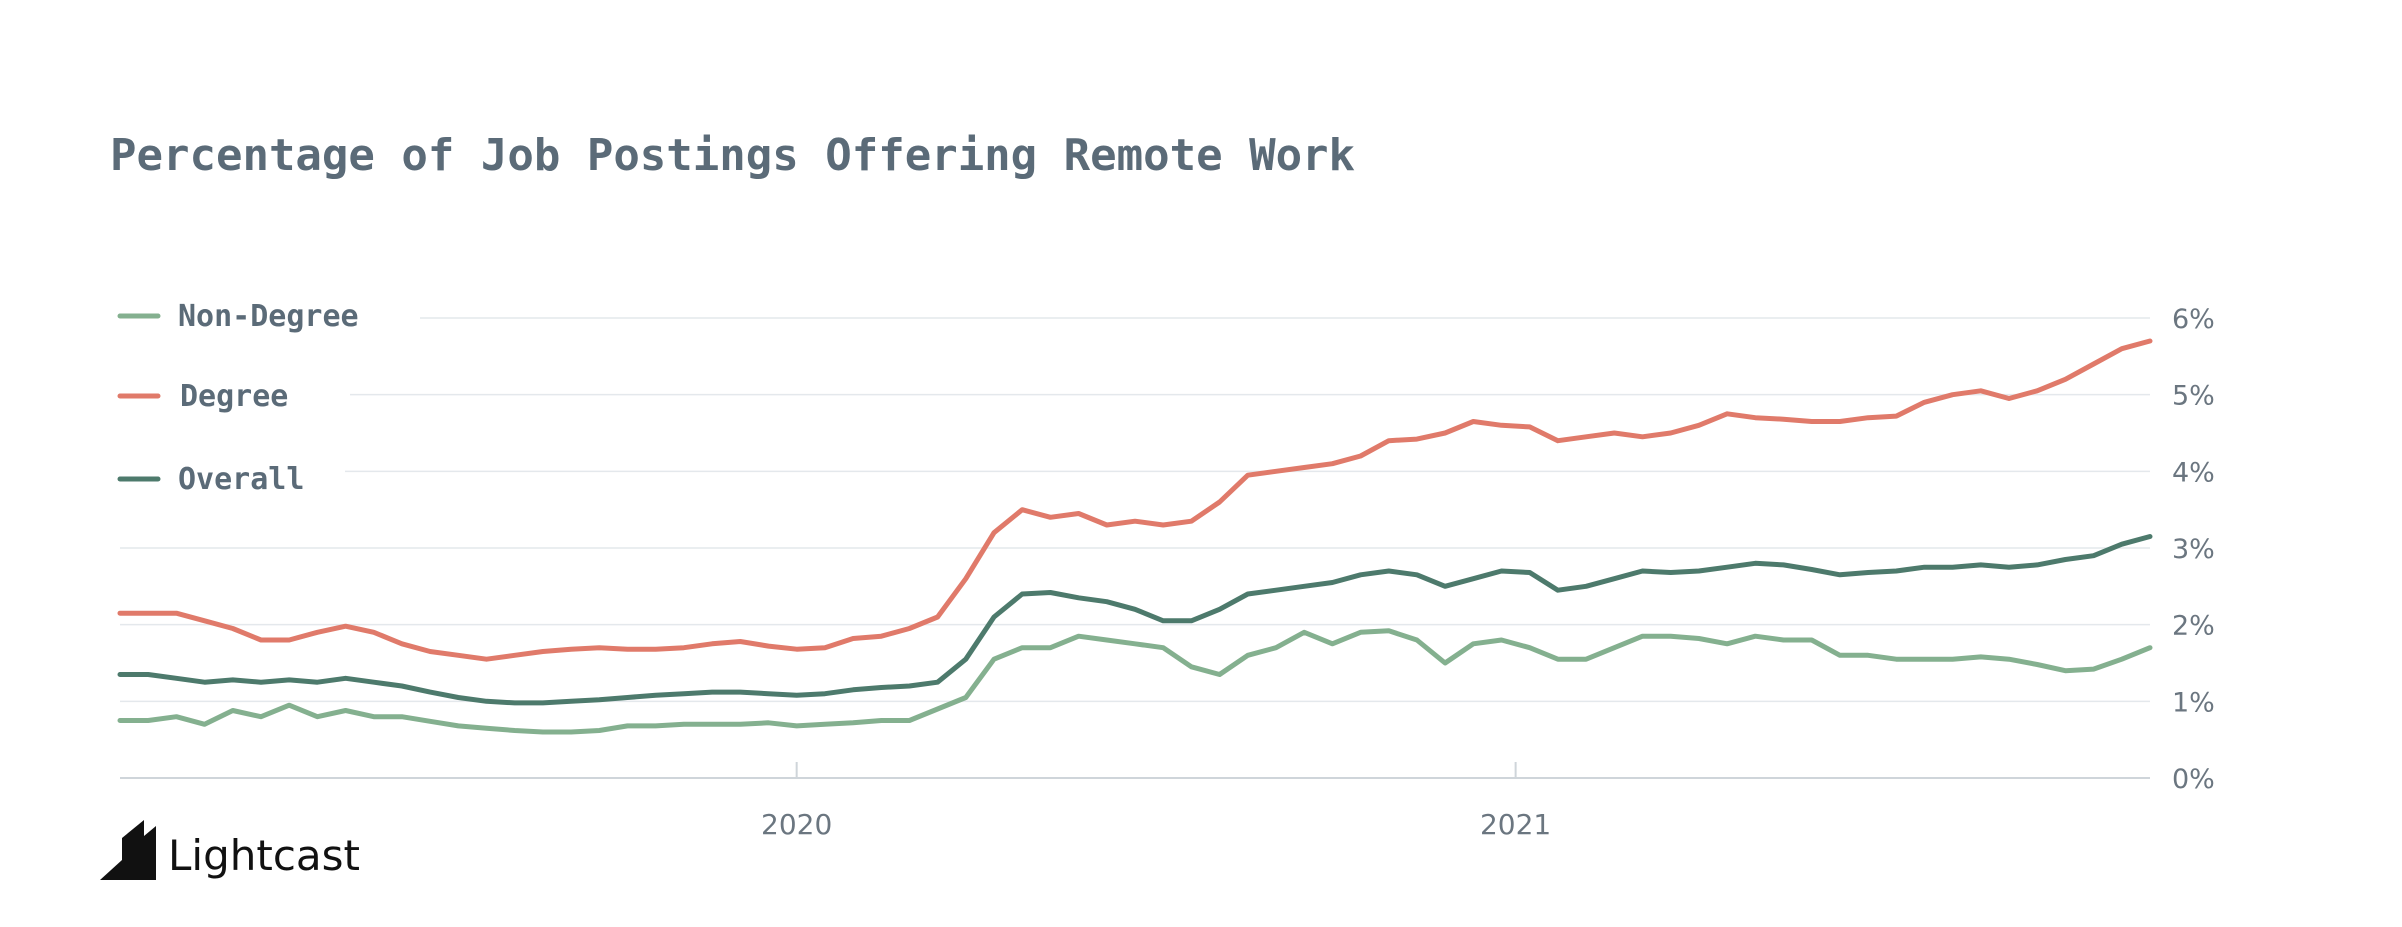  Describe the element at coordinates (1156, 801) in the screenshot. I see `x-axis: 2020 2021` at that location.